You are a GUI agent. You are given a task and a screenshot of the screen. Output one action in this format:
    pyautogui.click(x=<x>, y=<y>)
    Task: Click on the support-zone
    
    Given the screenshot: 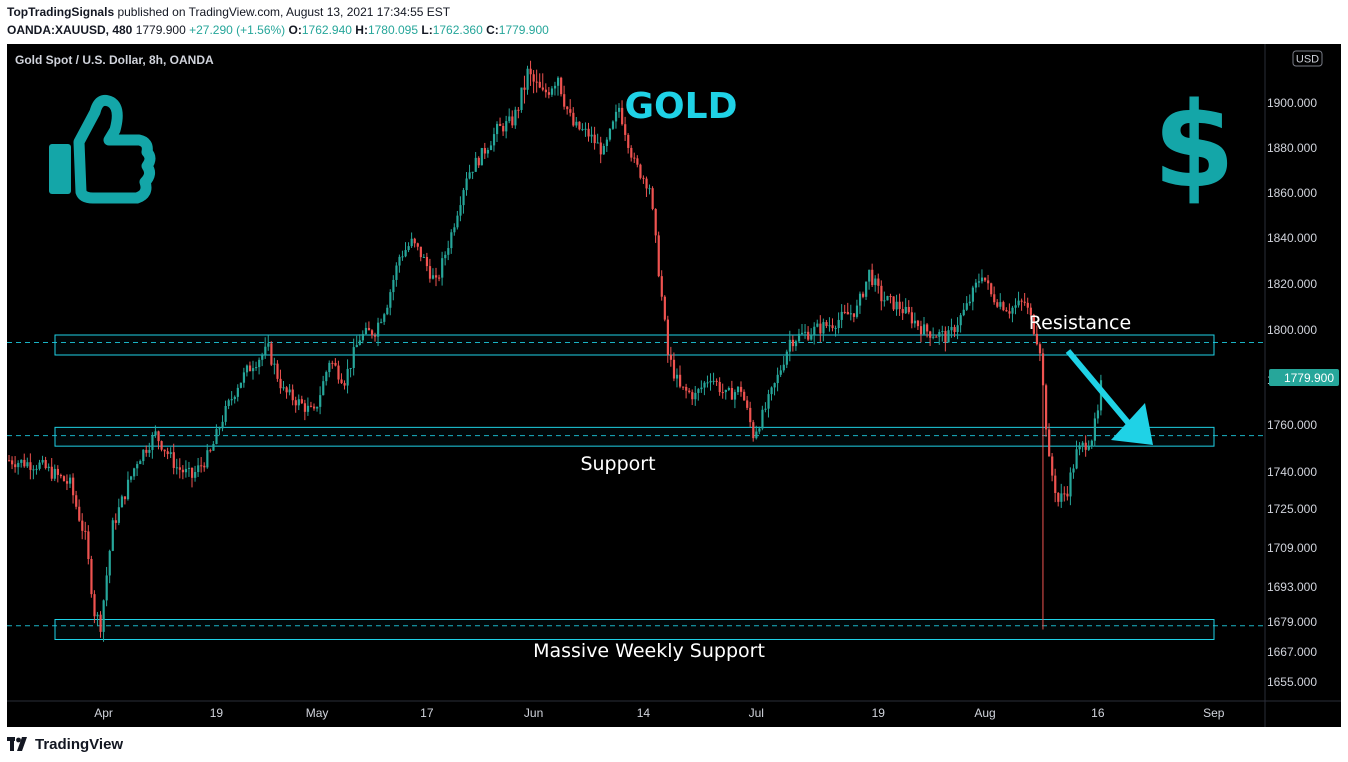 What is the action you would take?
    pyautogui.click(x=634, y=436)
    